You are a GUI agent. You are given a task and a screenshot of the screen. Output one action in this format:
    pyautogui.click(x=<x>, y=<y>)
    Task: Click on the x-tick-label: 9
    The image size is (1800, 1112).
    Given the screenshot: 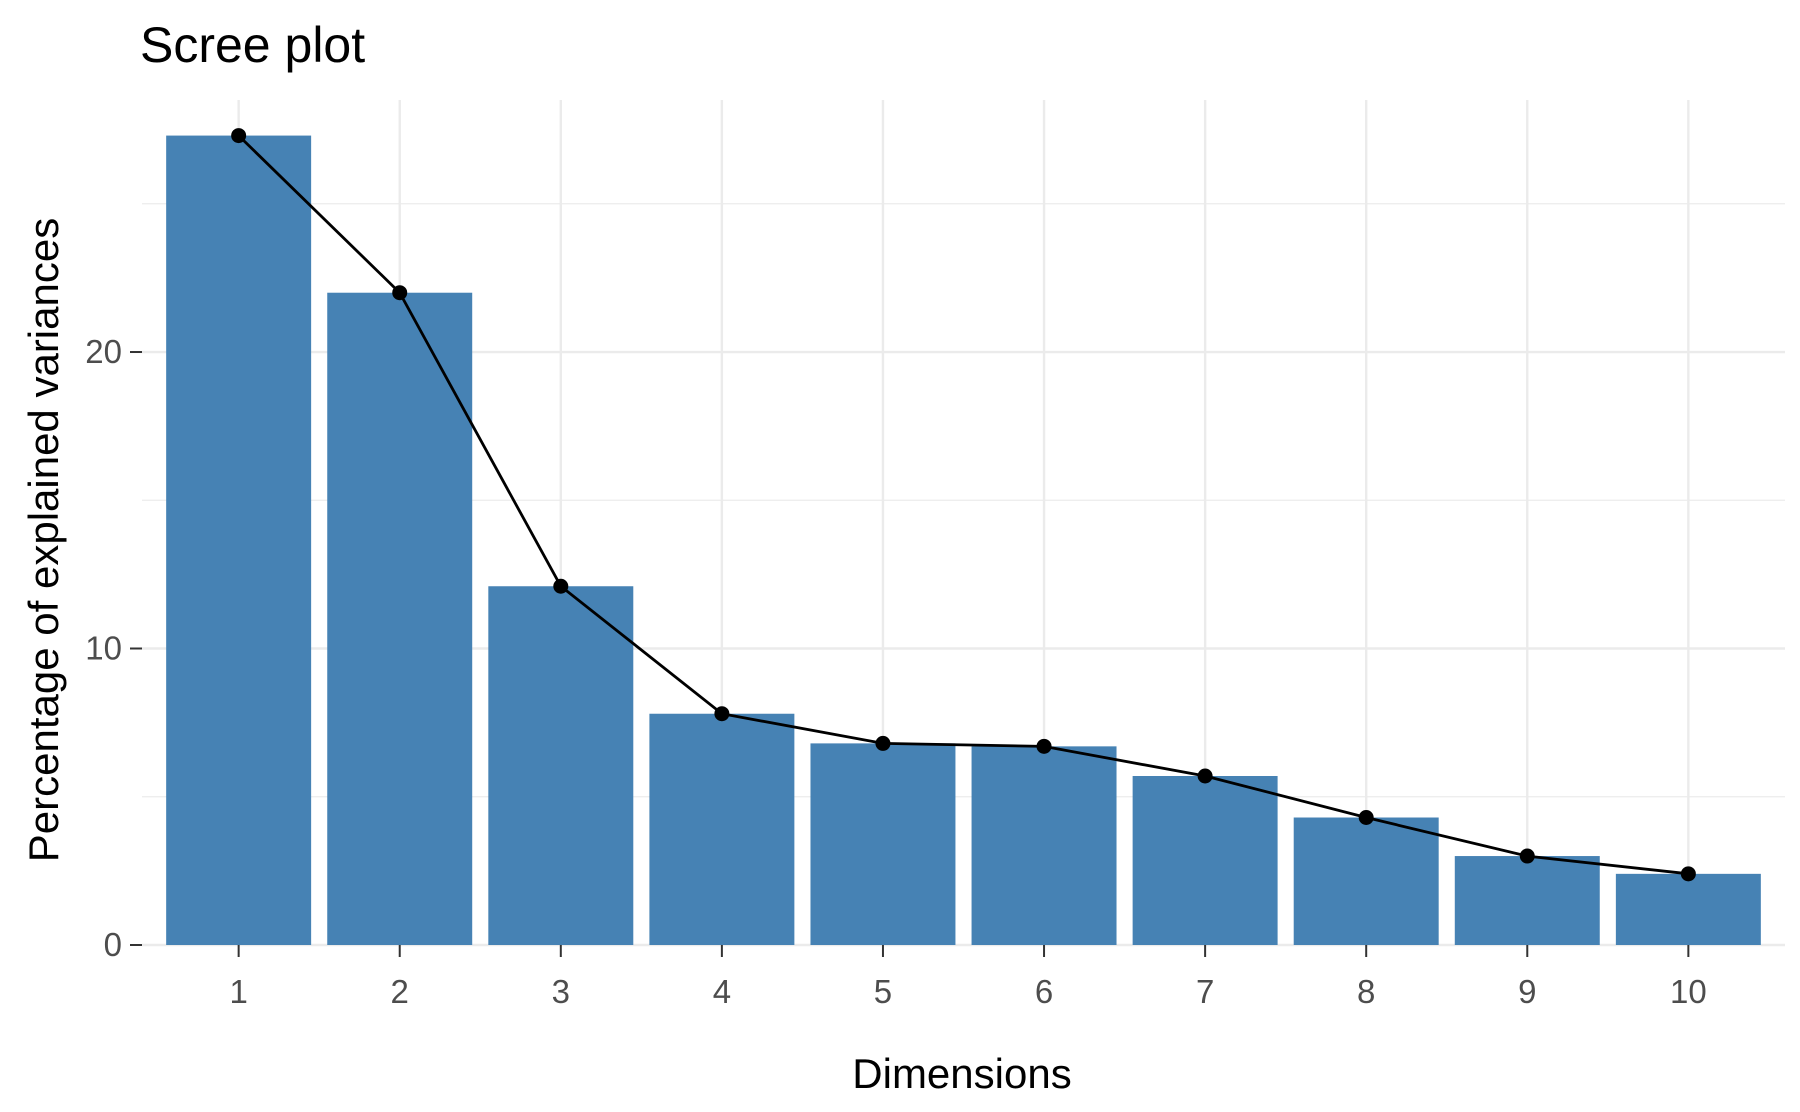 What is the action you would take?
    pyautogui.click(x=1527, y=991)
    